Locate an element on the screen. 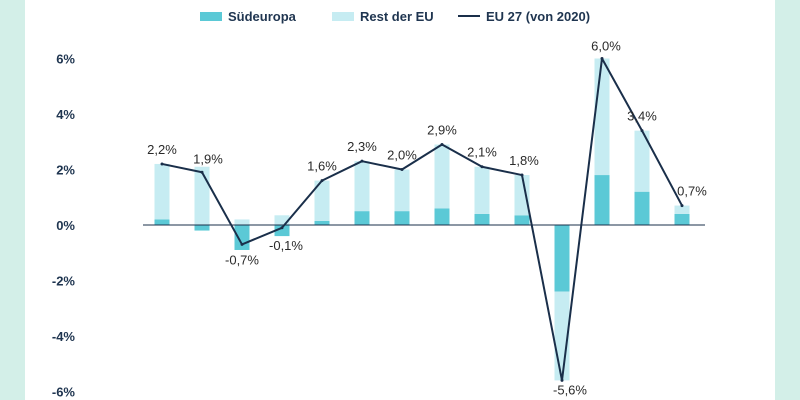 The height and width of the screenshot is (400, 800). data-label: -0,1% is located at coordinates (286, 245).